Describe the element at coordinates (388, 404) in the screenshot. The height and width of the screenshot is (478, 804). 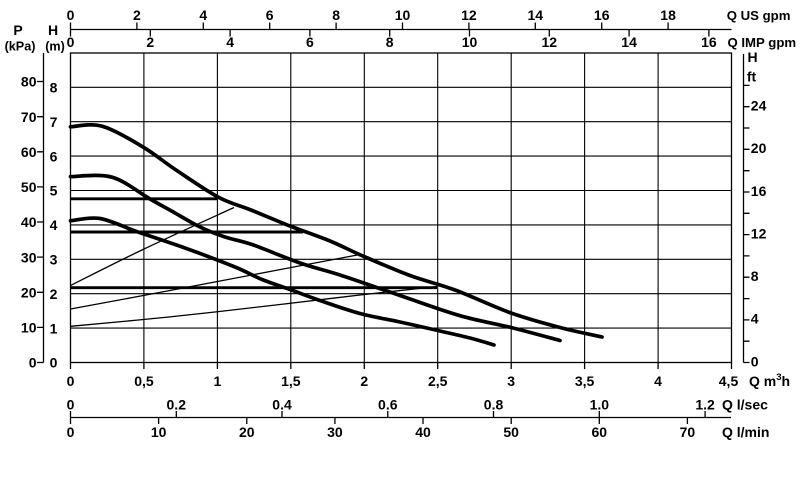
I see `svg-text: 0.6` at that location.